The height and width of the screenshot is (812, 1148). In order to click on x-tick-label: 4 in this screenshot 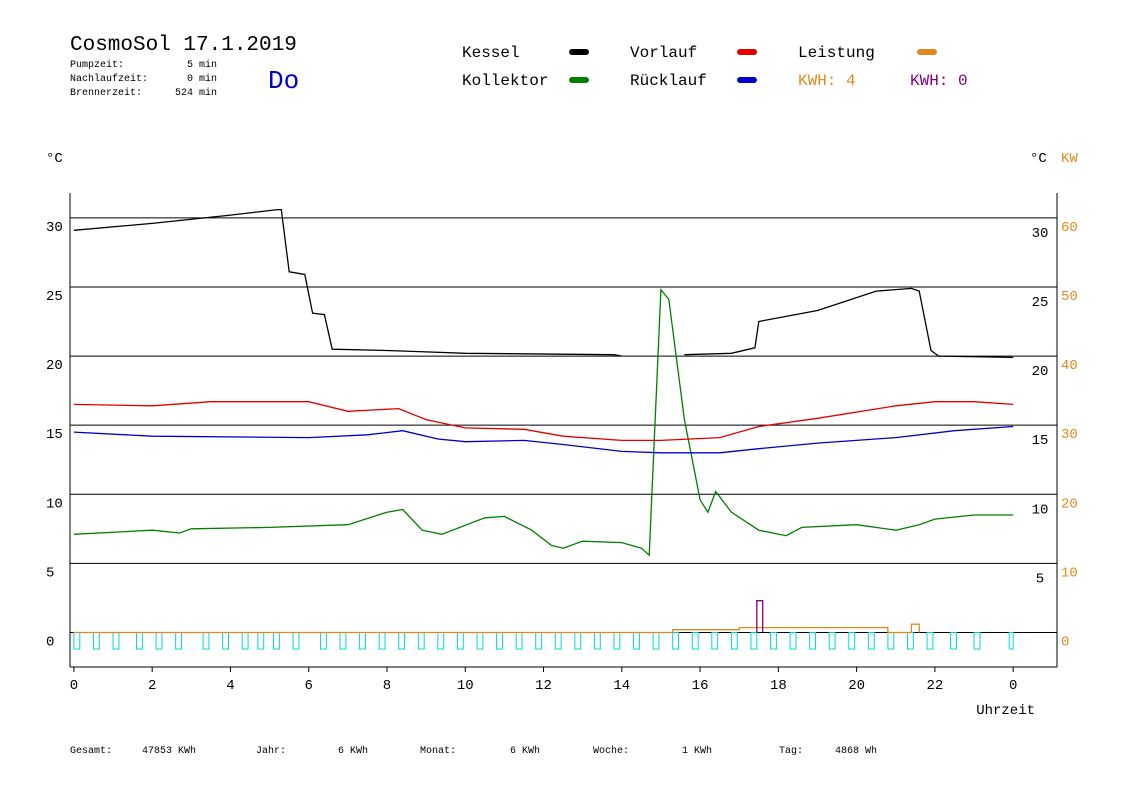, I will do `click(230, 686)`.